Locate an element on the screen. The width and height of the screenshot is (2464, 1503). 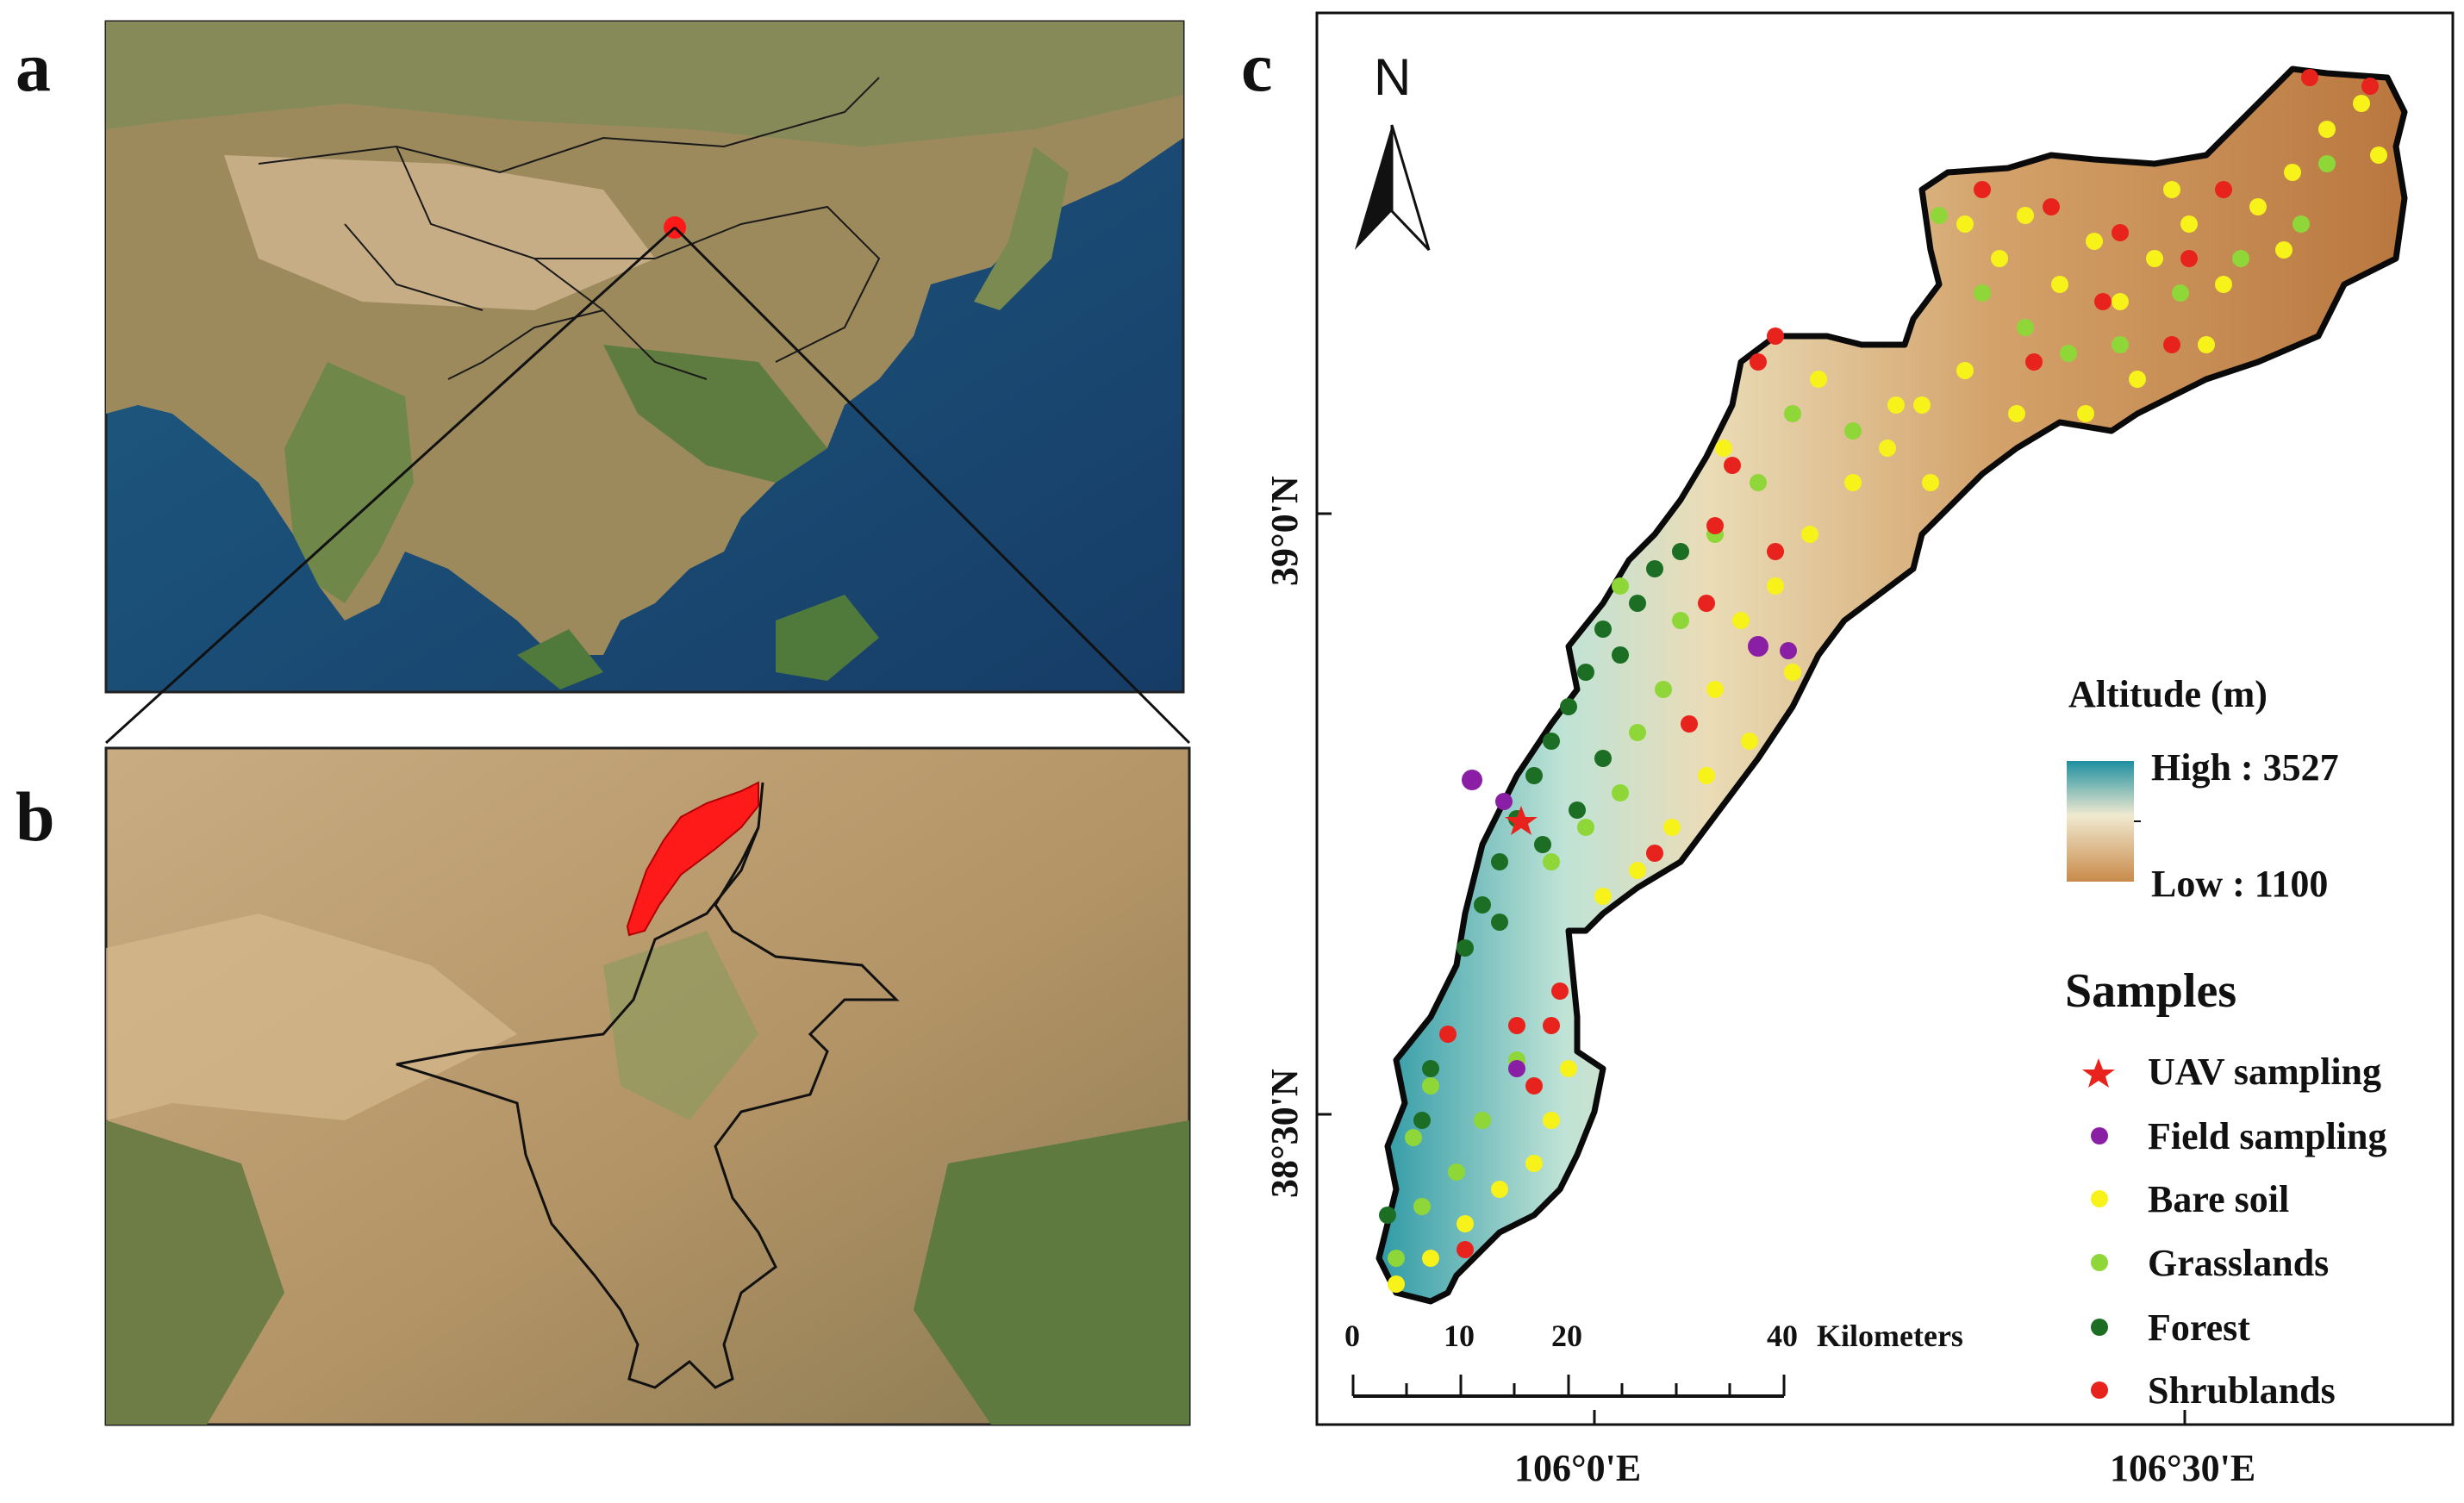
scale-label-10: 10 is located at coordinates (1459, 1336).